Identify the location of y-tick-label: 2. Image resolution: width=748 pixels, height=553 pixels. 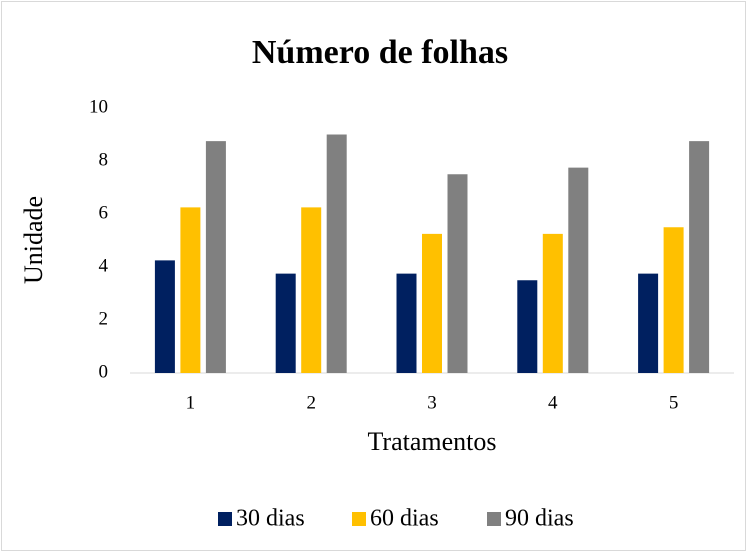
(104, 318).